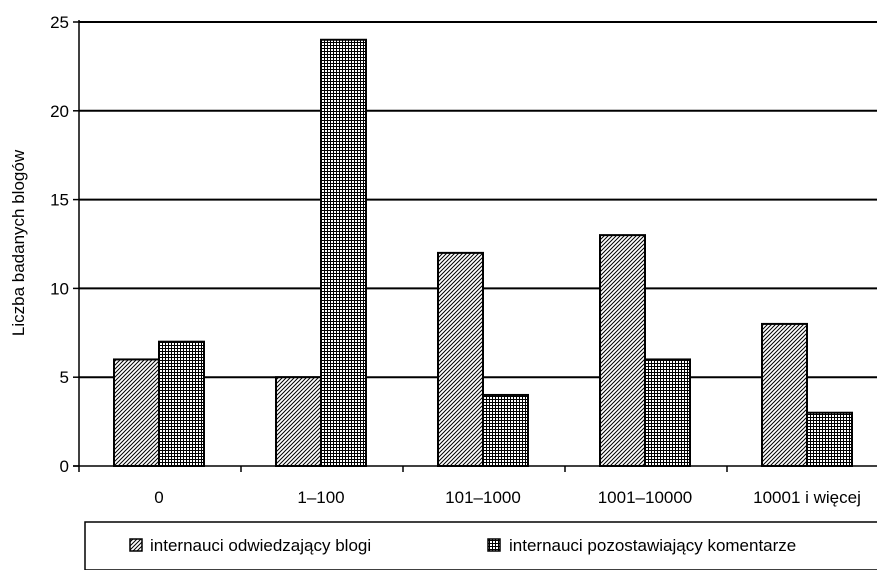 The width and height of the screenshot is (877, 570). What do you see at coordinates (59, 111) in the screenshot?
I see `y-tick-label: 20` at bounding box center [59, 111].